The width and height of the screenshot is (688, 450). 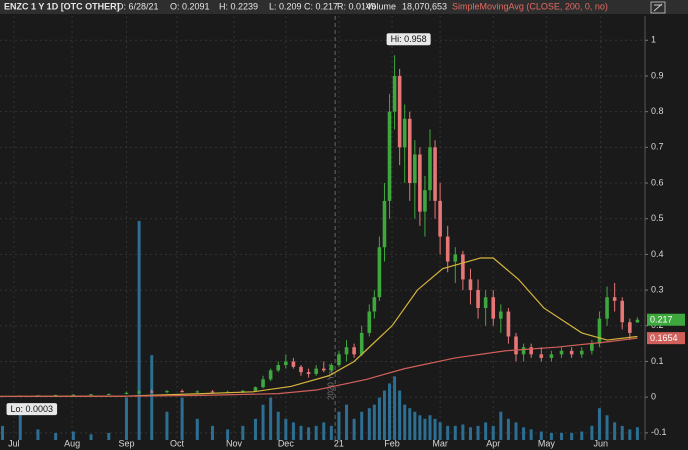 I want to click on annotation: Hi: 0.958, so click(x=408, y=39).